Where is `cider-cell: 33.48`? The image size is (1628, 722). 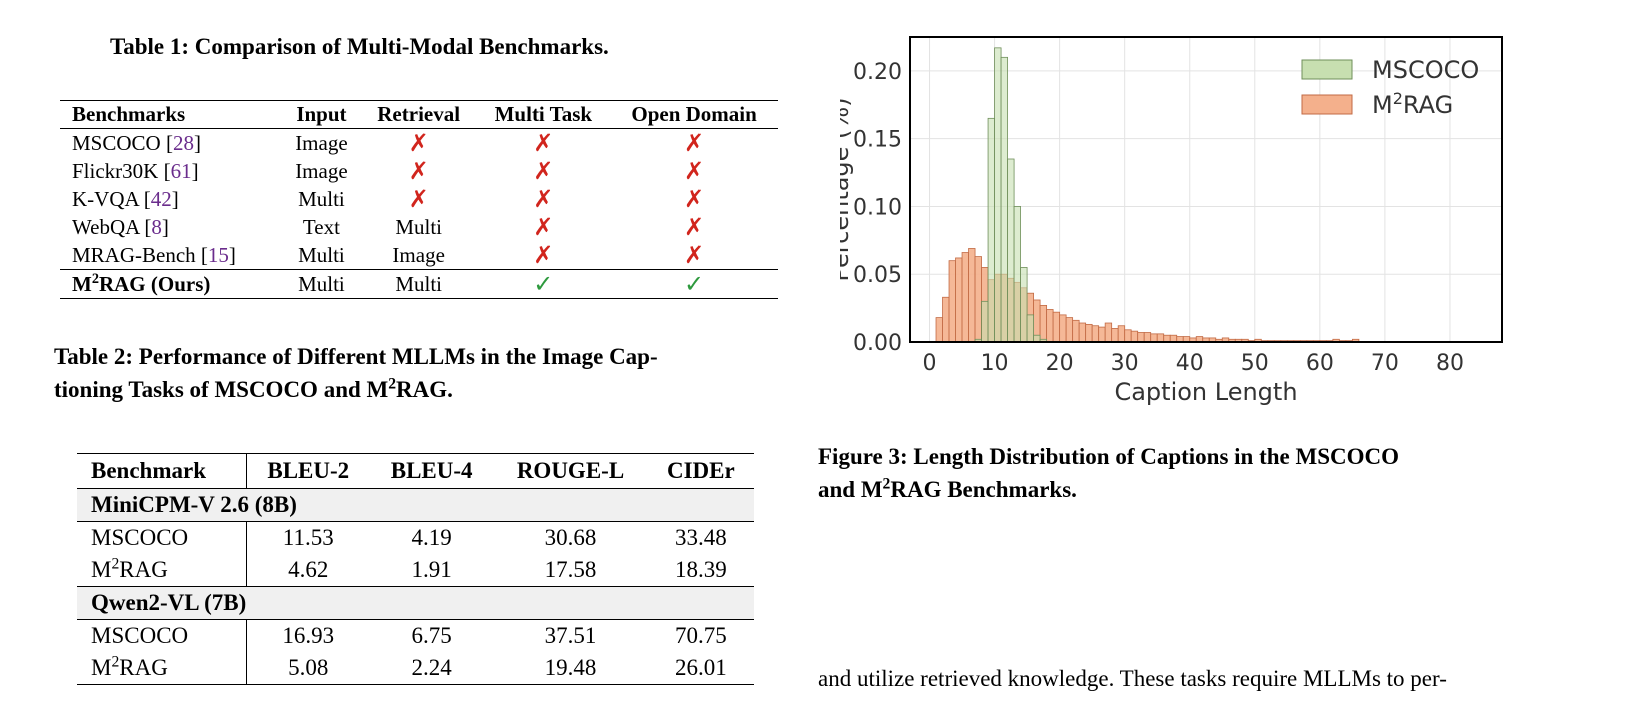
cider-cell: 33.48 is located at coordinates (700, 537).